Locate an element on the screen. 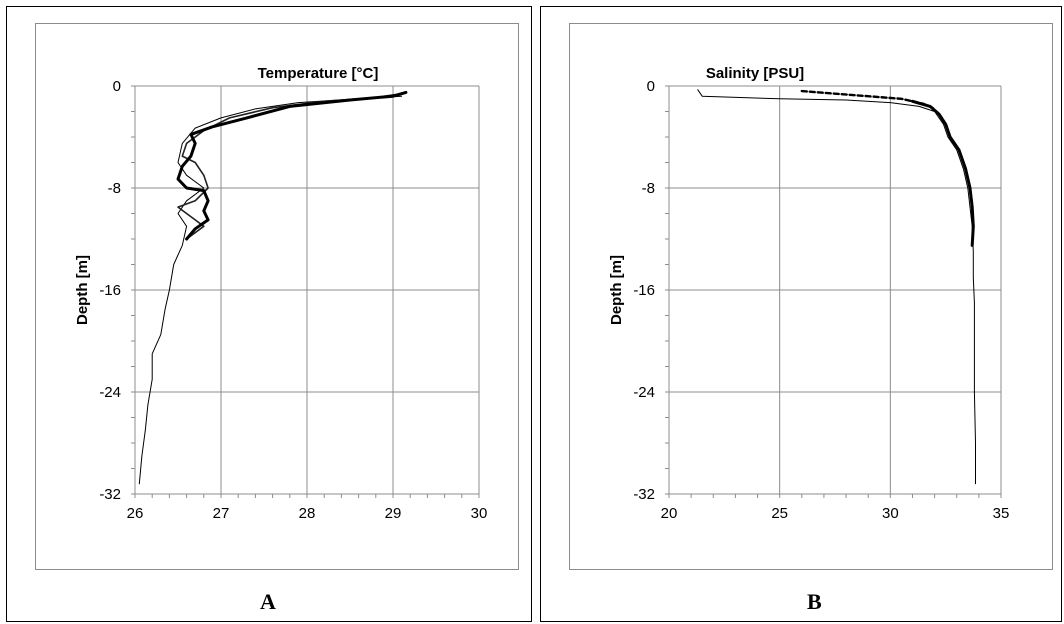  series-line-medium is located at coordinates (290, 166).